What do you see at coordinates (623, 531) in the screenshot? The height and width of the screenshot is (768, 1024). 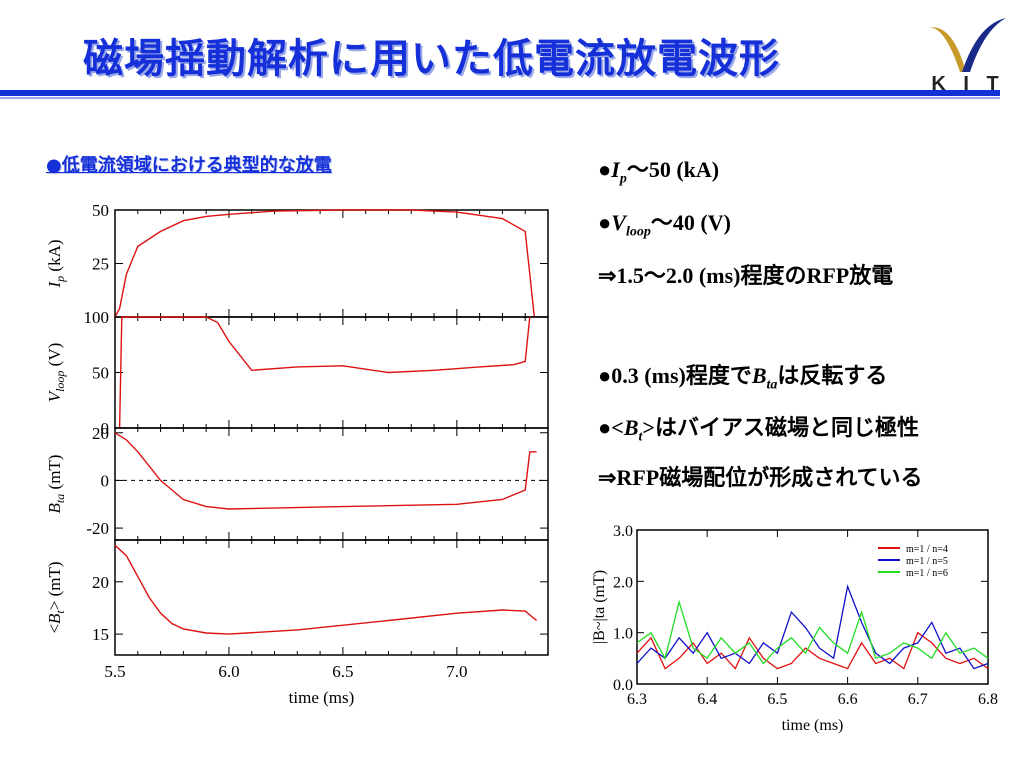 I see `y-tick-label: 3.0` at bounding box center [623, 531].